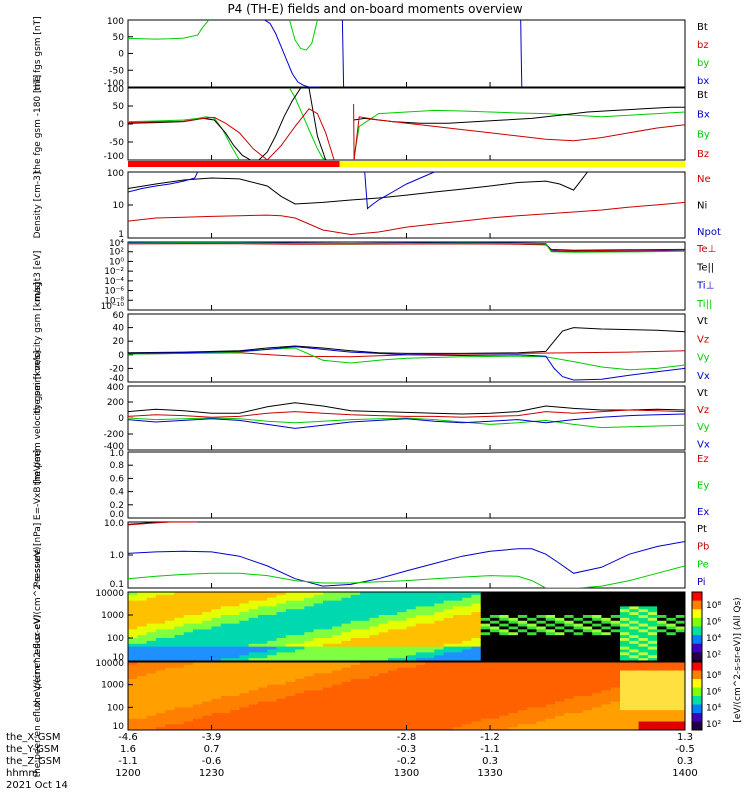 The width and height of the screenshot is (750, 800). Describe the element at coordinates (703, 459) in the screenshot. I see `legend-entry: Ez` at that location.